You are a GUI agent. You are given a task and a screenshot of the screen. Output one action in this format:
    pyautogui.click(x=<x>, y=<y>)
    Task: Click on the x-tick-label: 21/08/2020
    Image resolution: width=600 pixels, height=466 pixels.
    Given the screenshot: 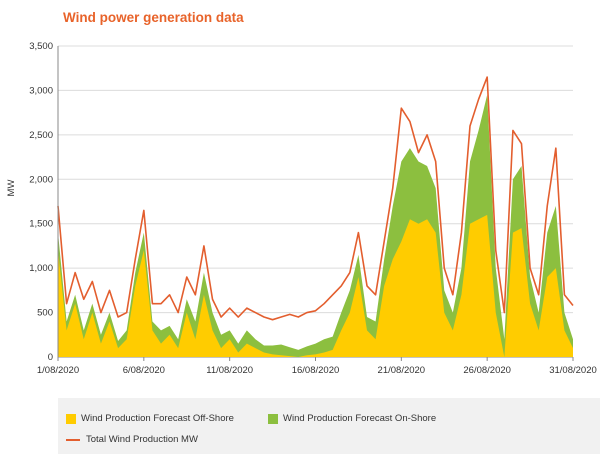 What is the action you would take?
    pyautogui.click(x=402, y=370)
    